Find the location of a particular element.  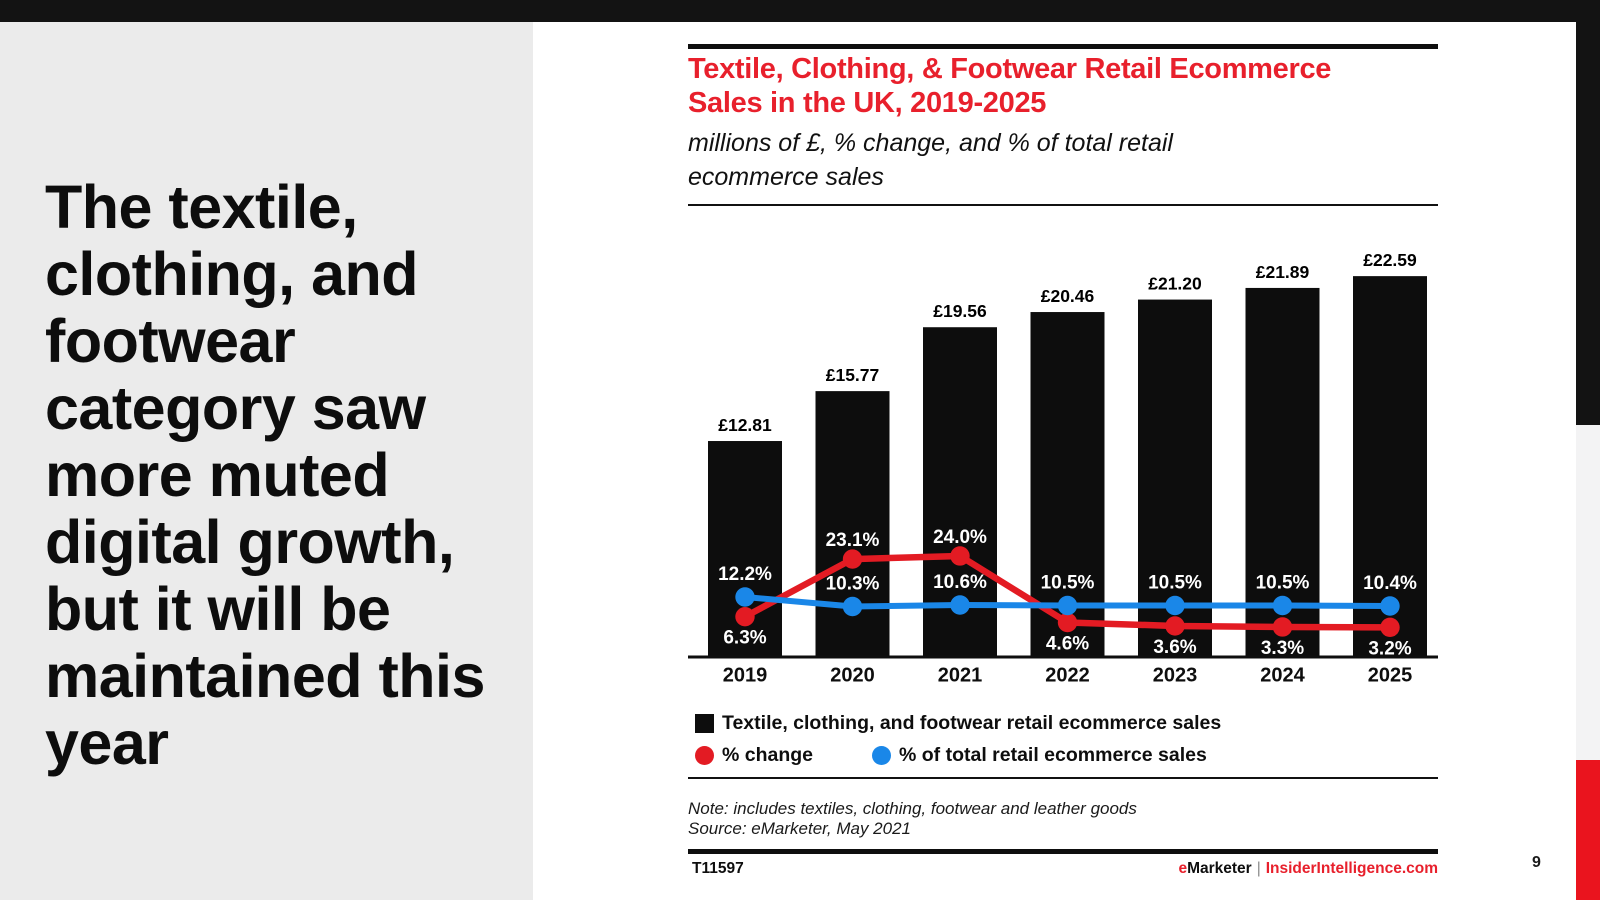

pct-change-point-2020 is located at coordinates (852, 559).